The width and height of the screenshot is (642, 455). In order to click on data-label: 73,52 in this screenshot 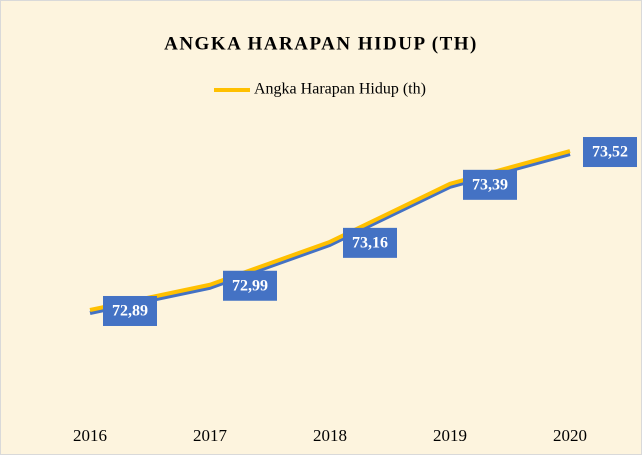, I will do `click(610, 152)`.